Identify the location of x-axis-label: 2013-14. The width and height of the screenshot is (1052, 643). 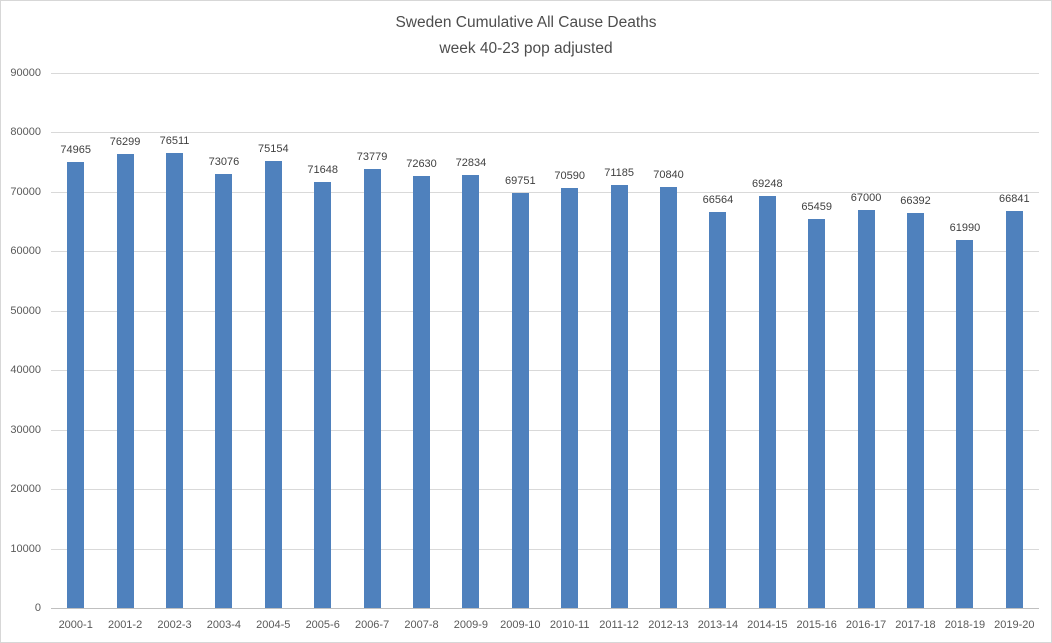
(718, 625).